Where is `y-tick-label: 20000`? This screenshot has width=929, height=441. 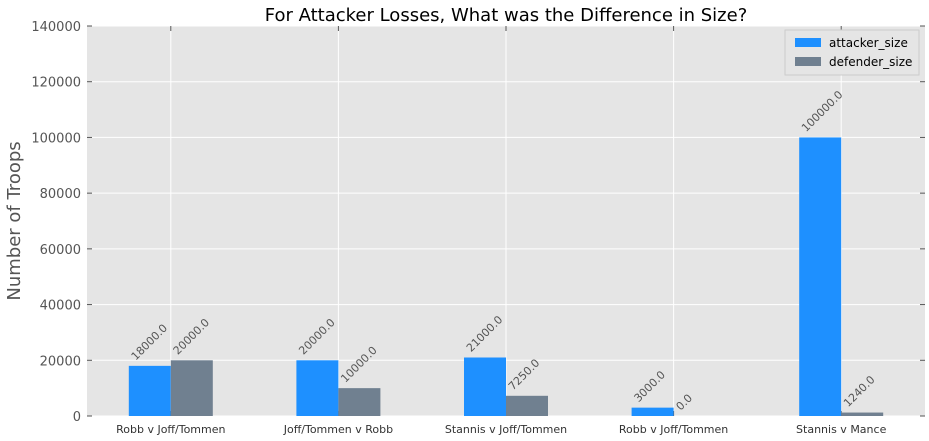 y-tick-label: 20000 is located at coordinates (60, 361).